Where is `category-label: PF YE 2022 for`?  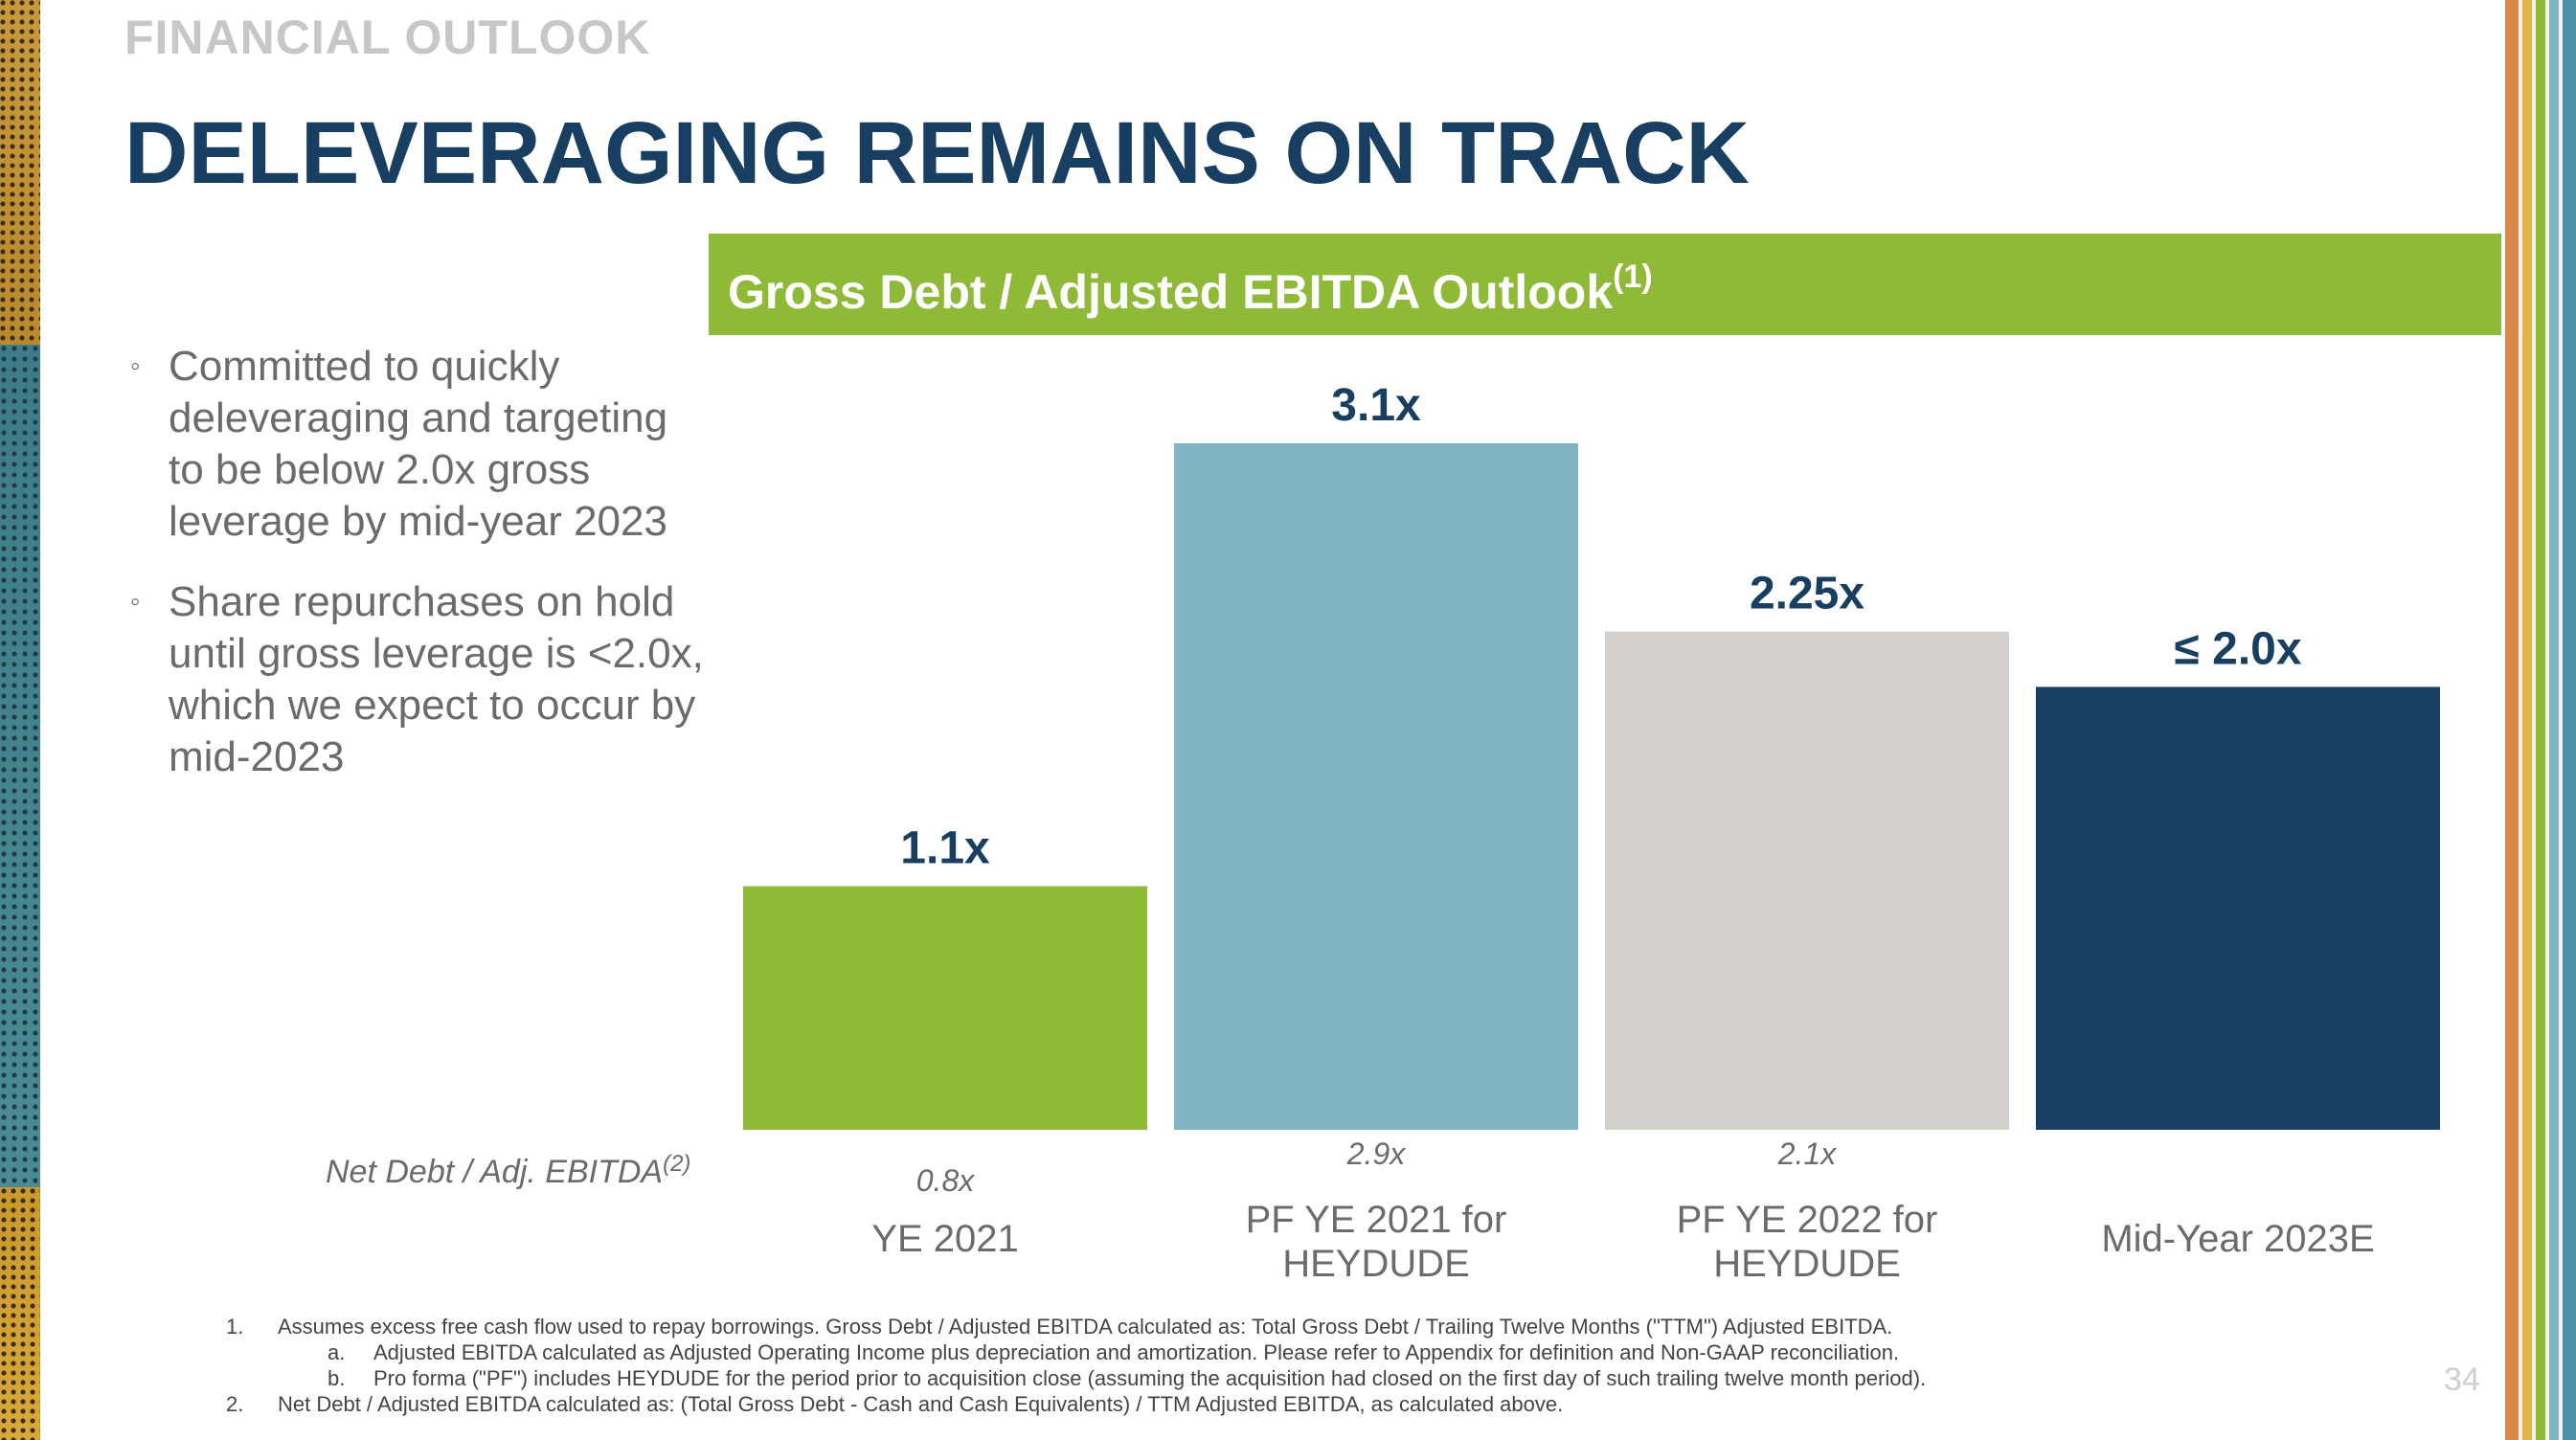
category-label: PF YE 2022 for is located at coordinates (1807, 1220).